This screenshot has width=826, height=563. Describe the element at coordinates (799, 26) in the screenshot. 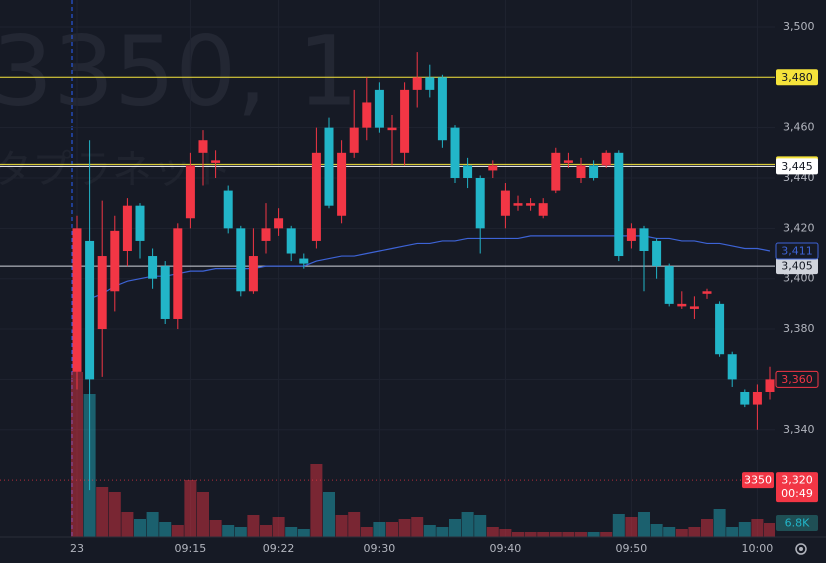

I see `y-tick-label: 3,500` at that location.